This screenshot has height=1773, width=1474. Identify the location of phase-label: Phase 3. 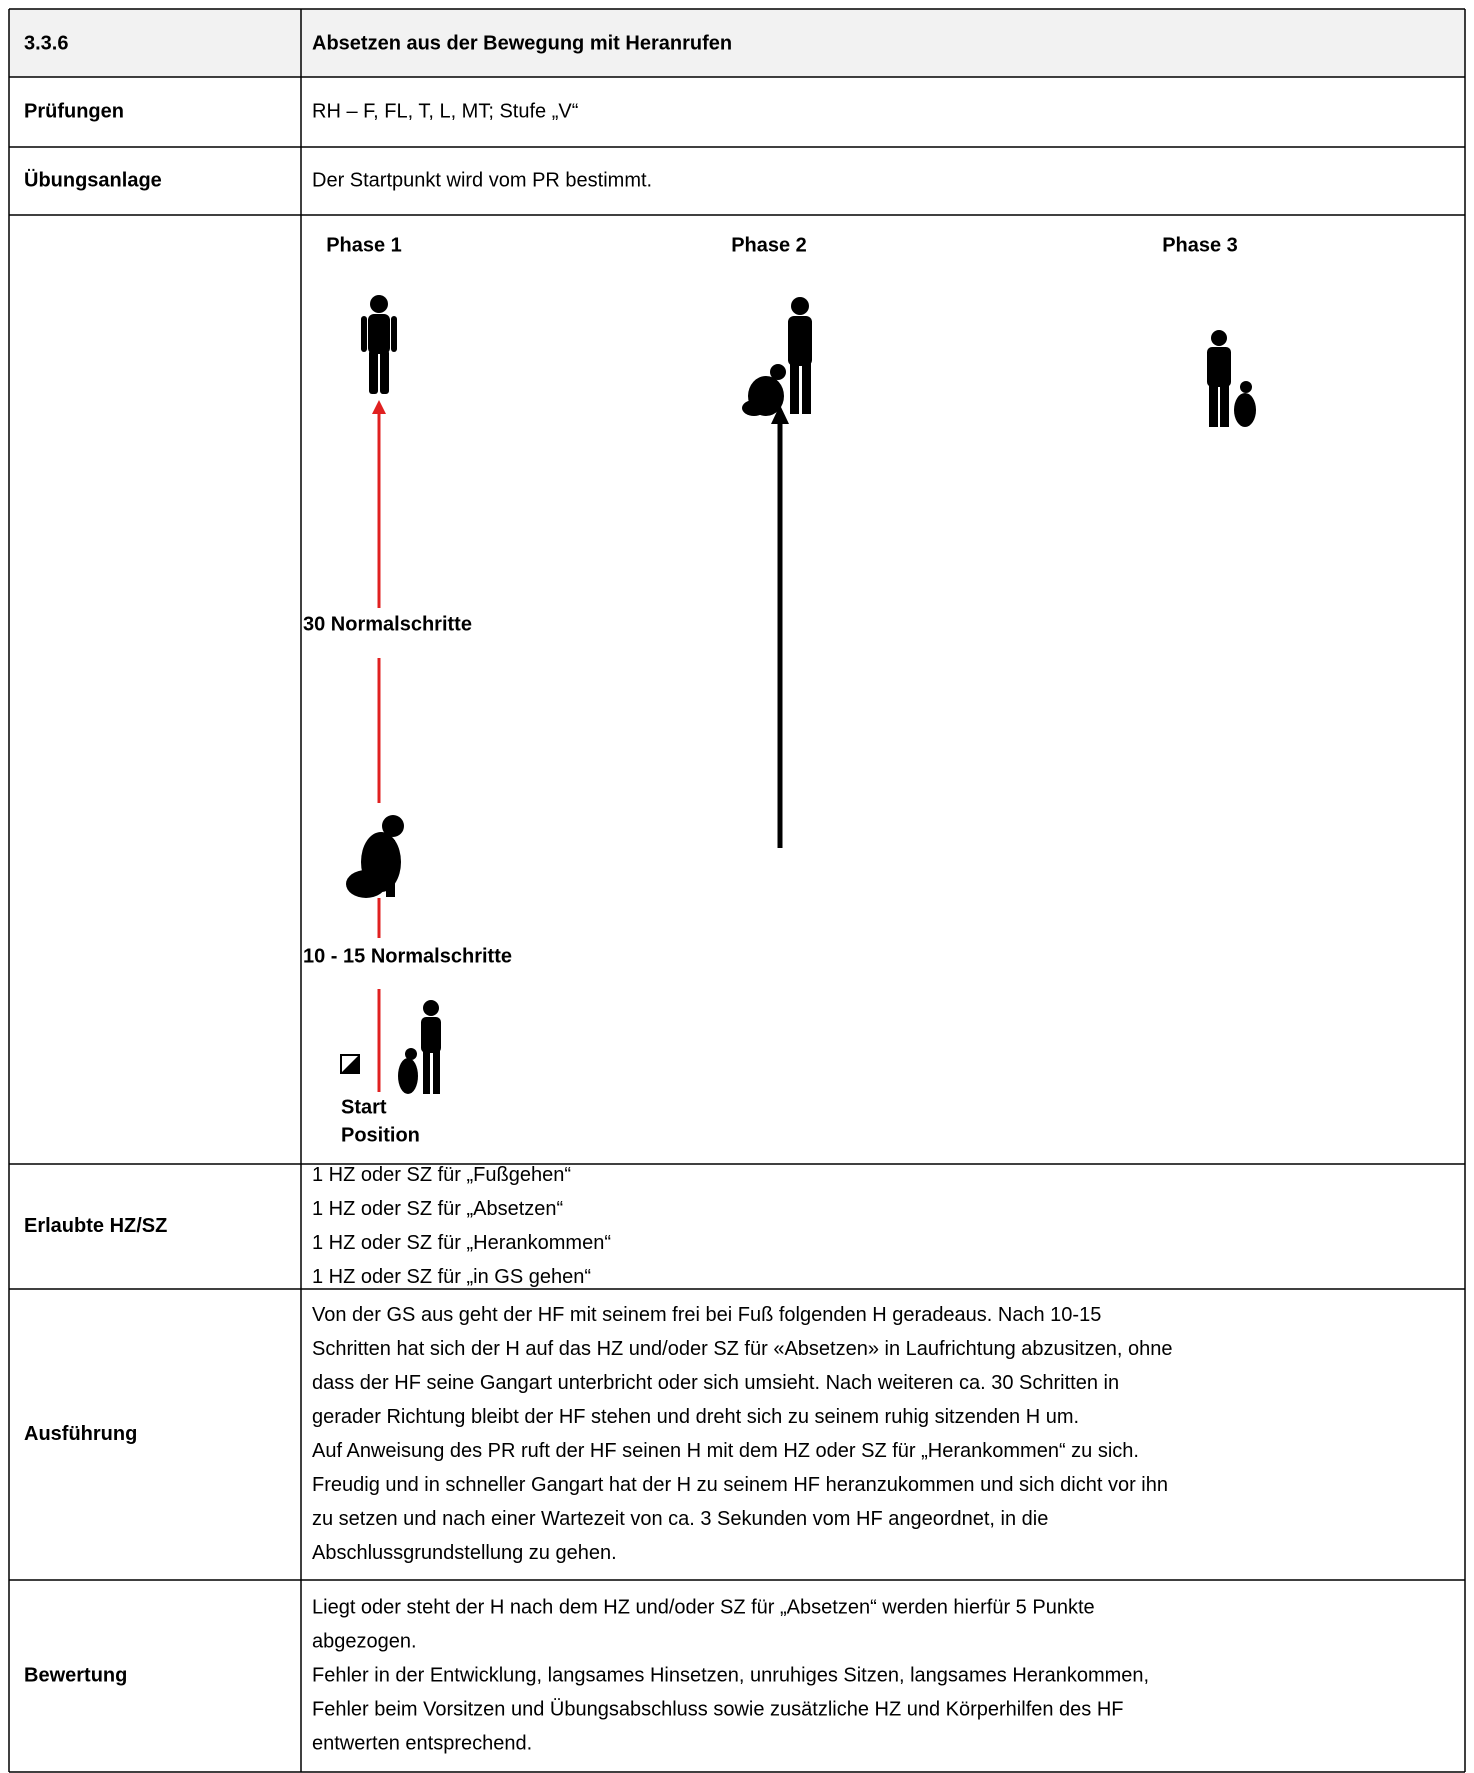
(1200, 245).